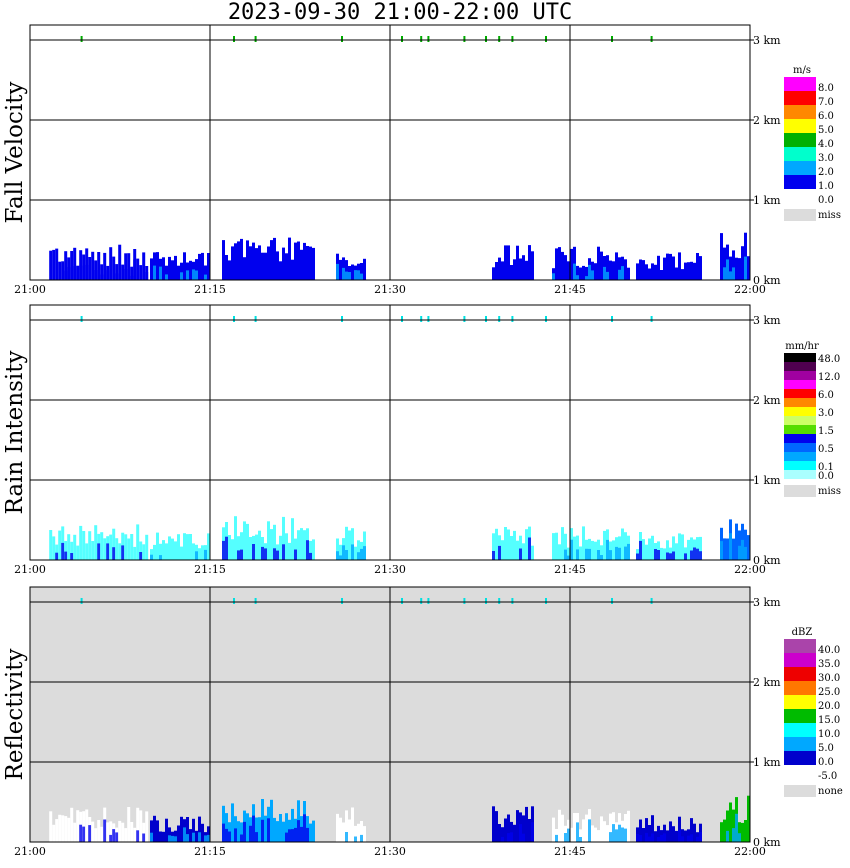 The width and height of the screenshot is (850, 868). What do you see at coordinates (767, 682) in the screenshot?
I see `y-tick-label: 2 km` at bounding box center [767, 682].